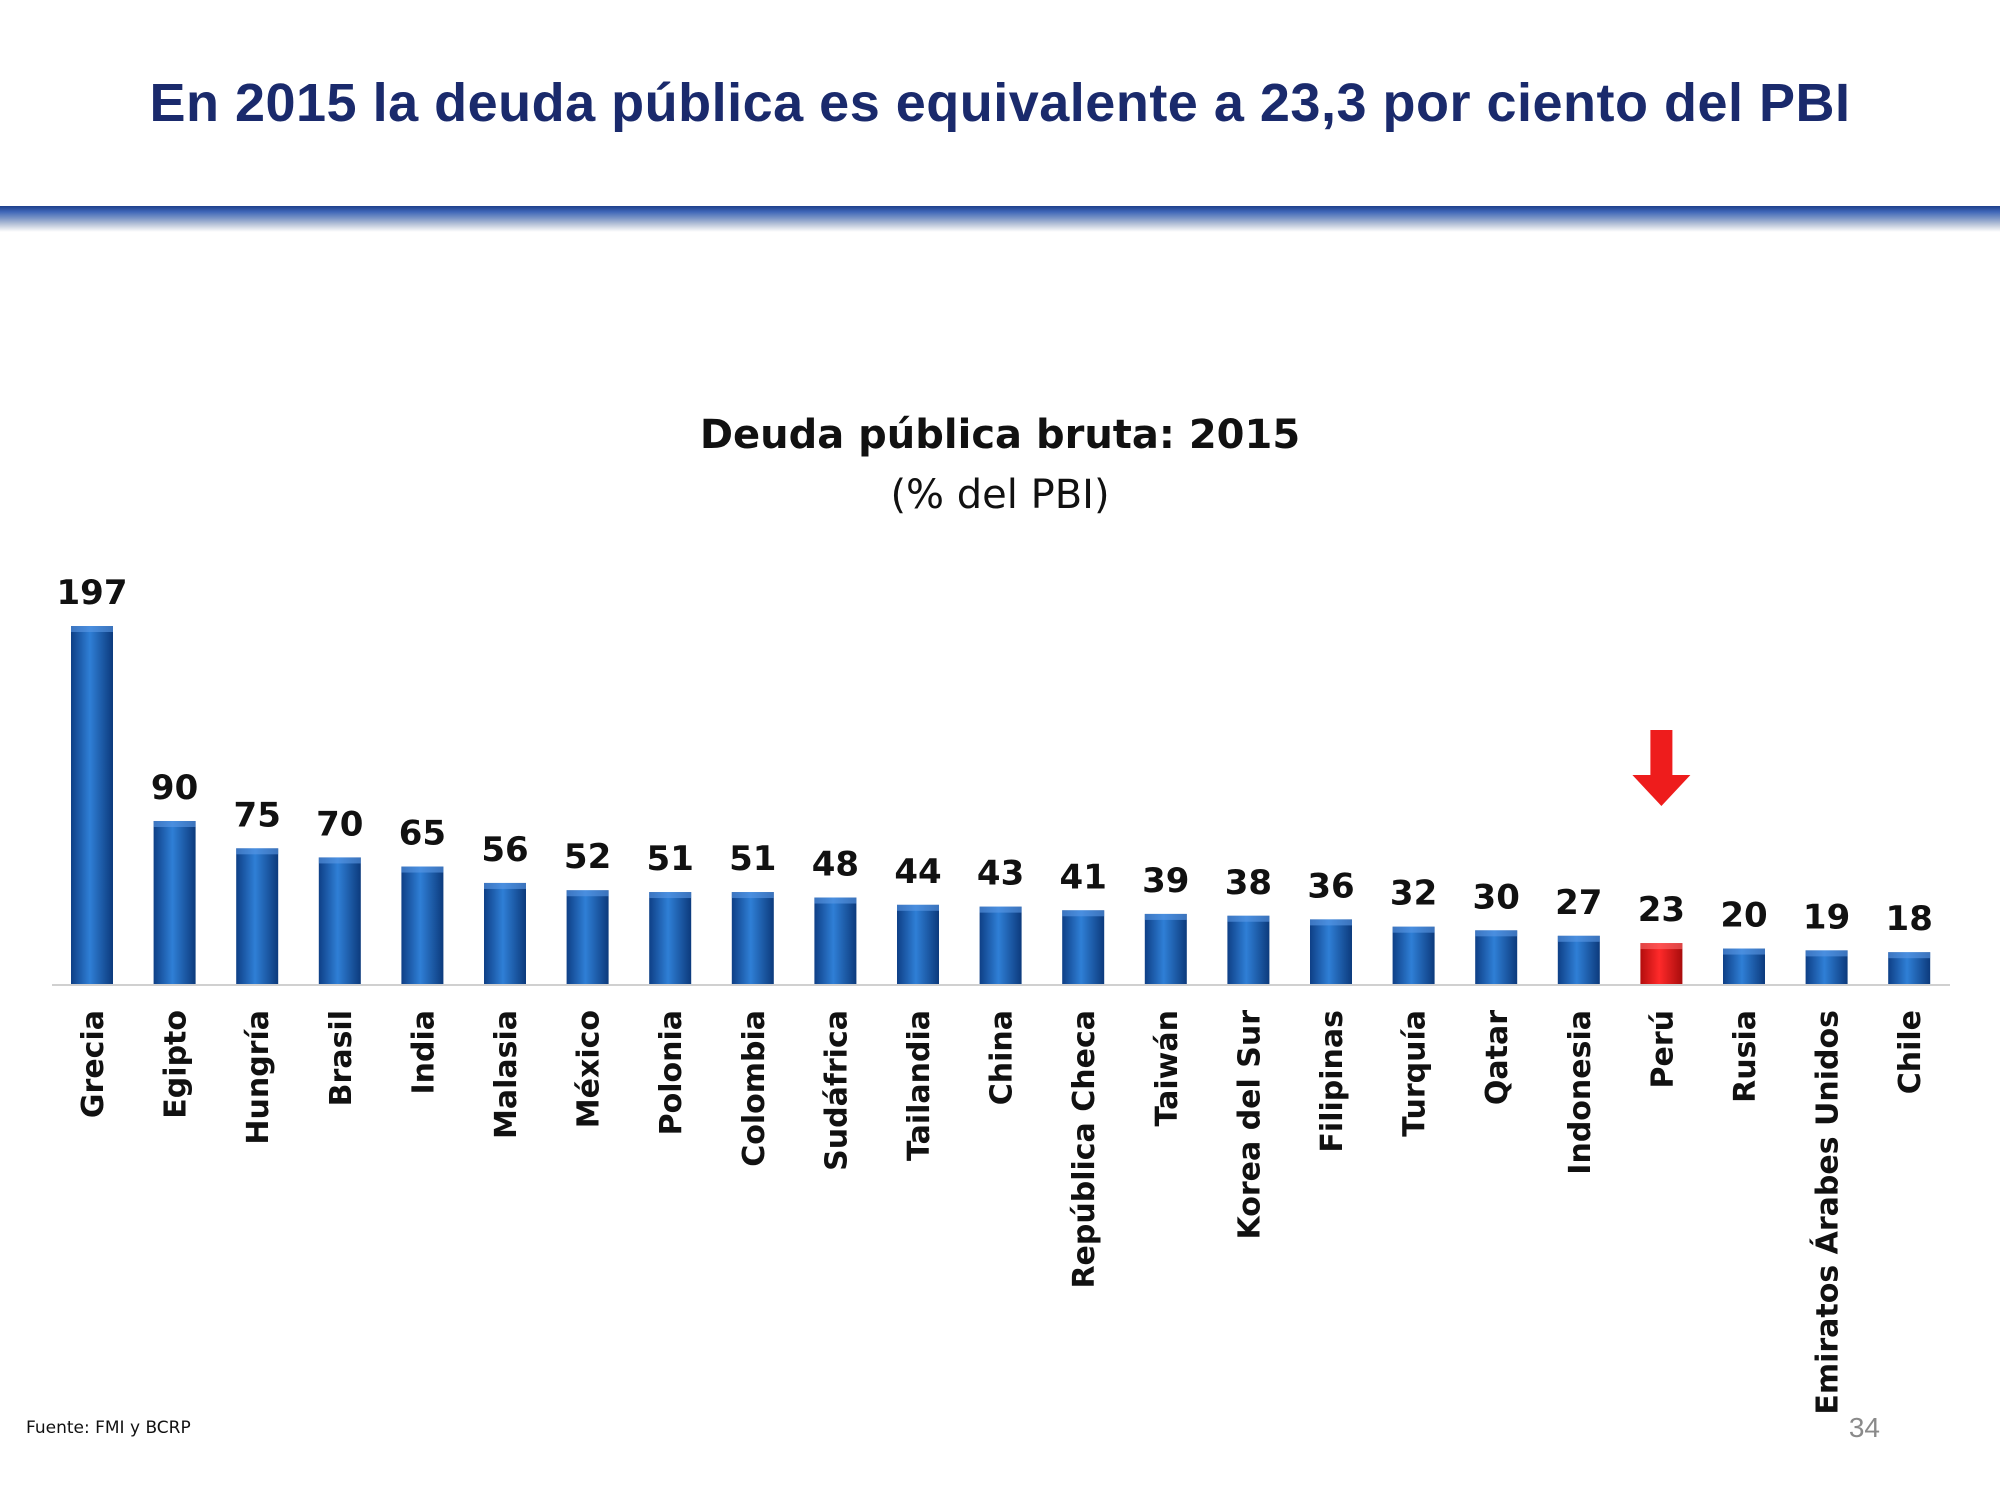  Describe the element at coordinates (918, 907) in the screenshot. I see `bar-cap-tailandia` at that location.